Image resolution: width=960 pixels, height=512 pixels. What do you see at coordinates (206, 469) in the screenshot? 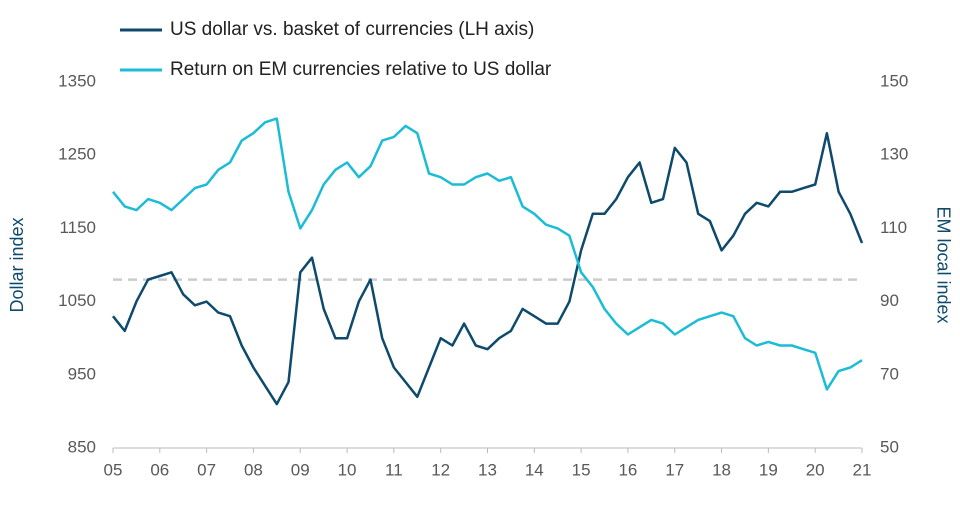
I see `x-tick-label: 07` at bounding box center [206, 469].